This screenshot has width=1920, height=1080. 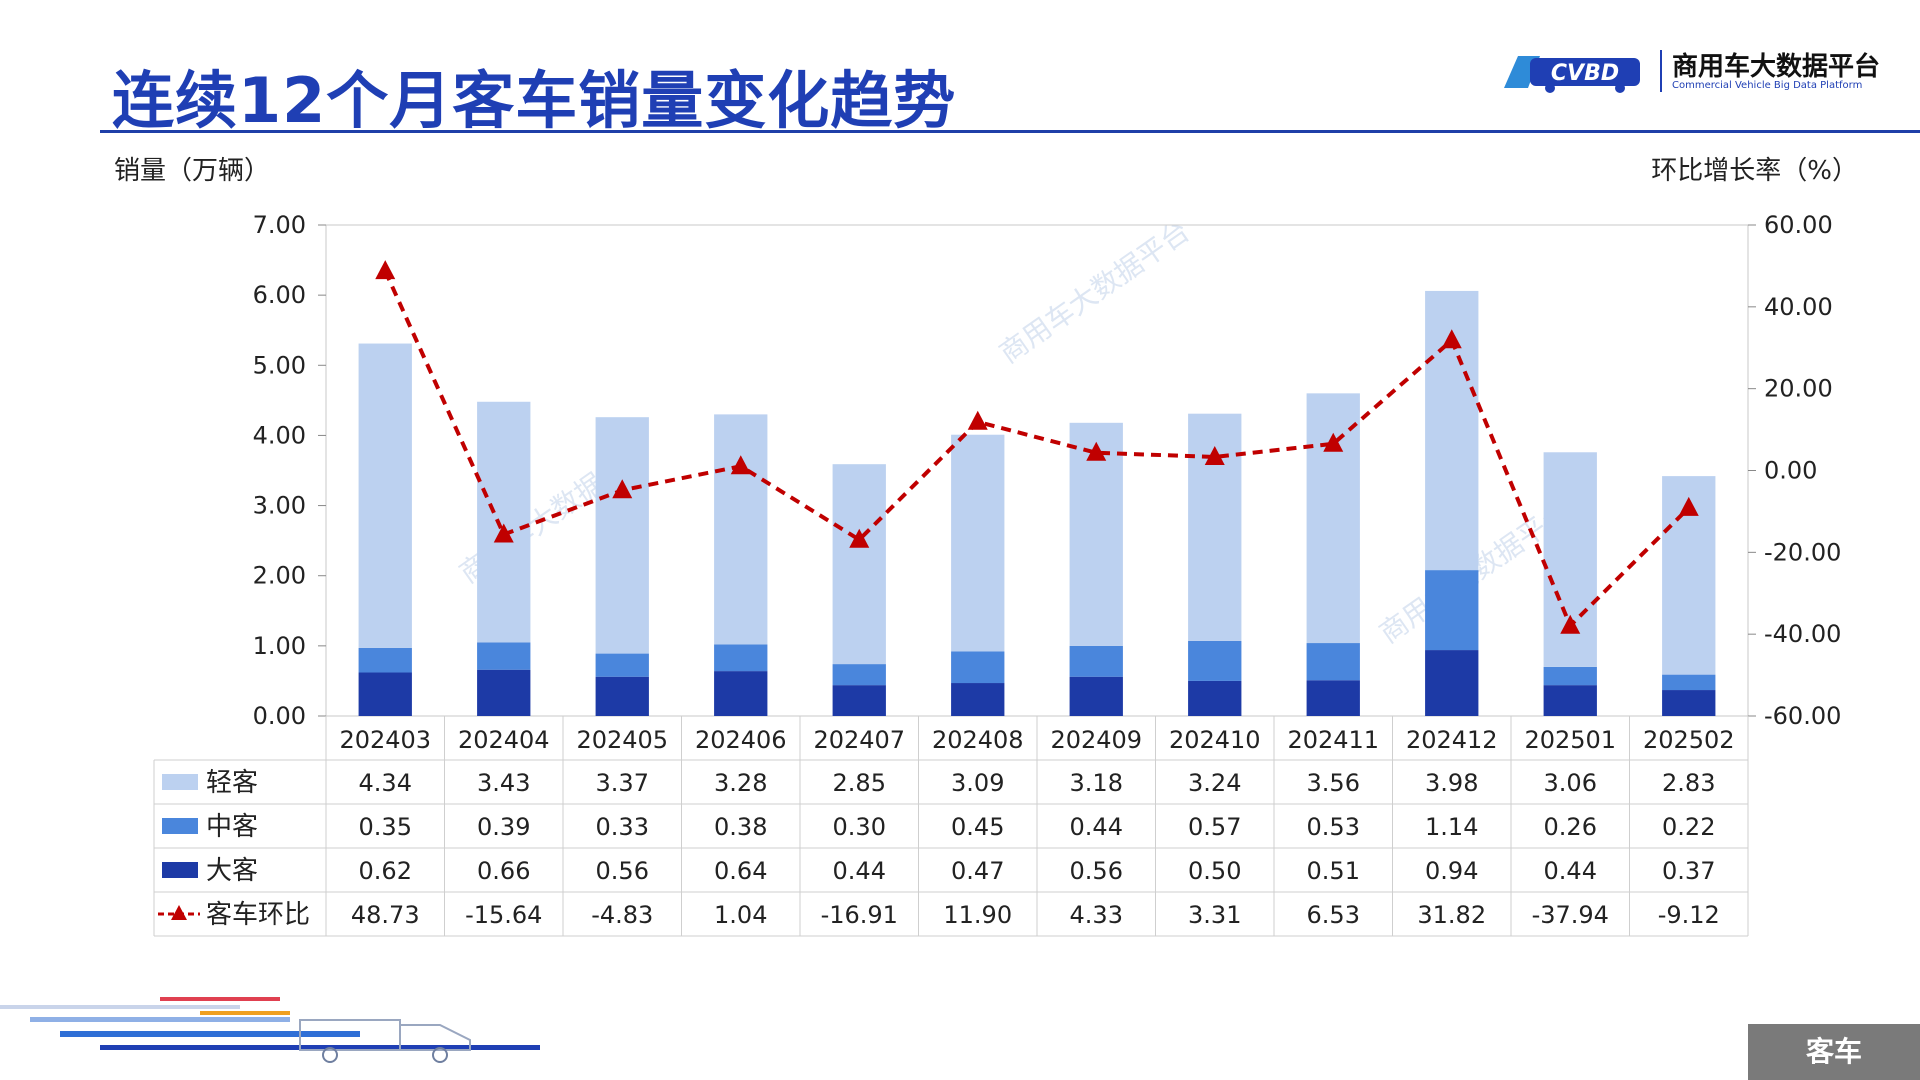 What do you see at coordinates (1798, 307) in the screenshot?
I see `right-tick-label: 40.00` at bounding box center [1798, 307].